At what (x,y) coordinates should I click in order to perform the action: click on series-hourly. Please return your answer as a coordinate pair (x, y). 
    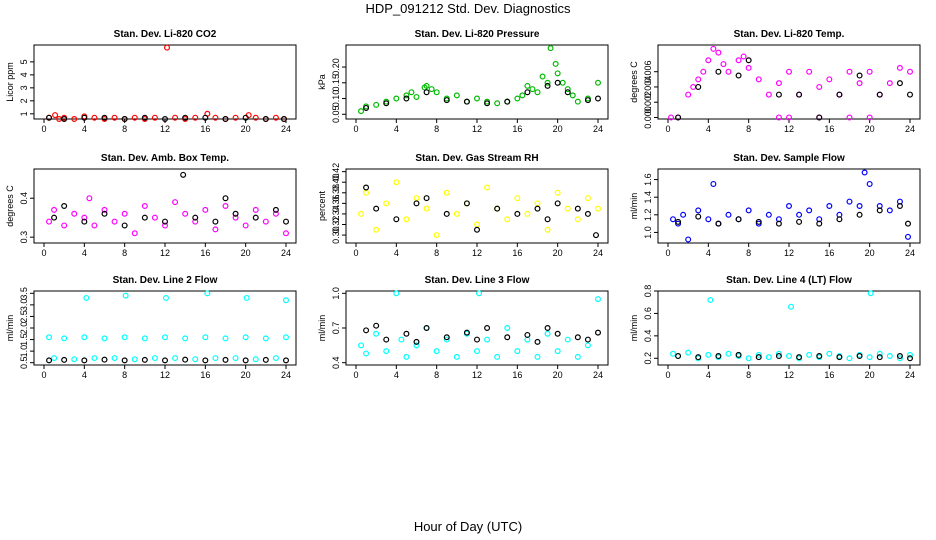
    Looking at the image, I should click on (794, 89).